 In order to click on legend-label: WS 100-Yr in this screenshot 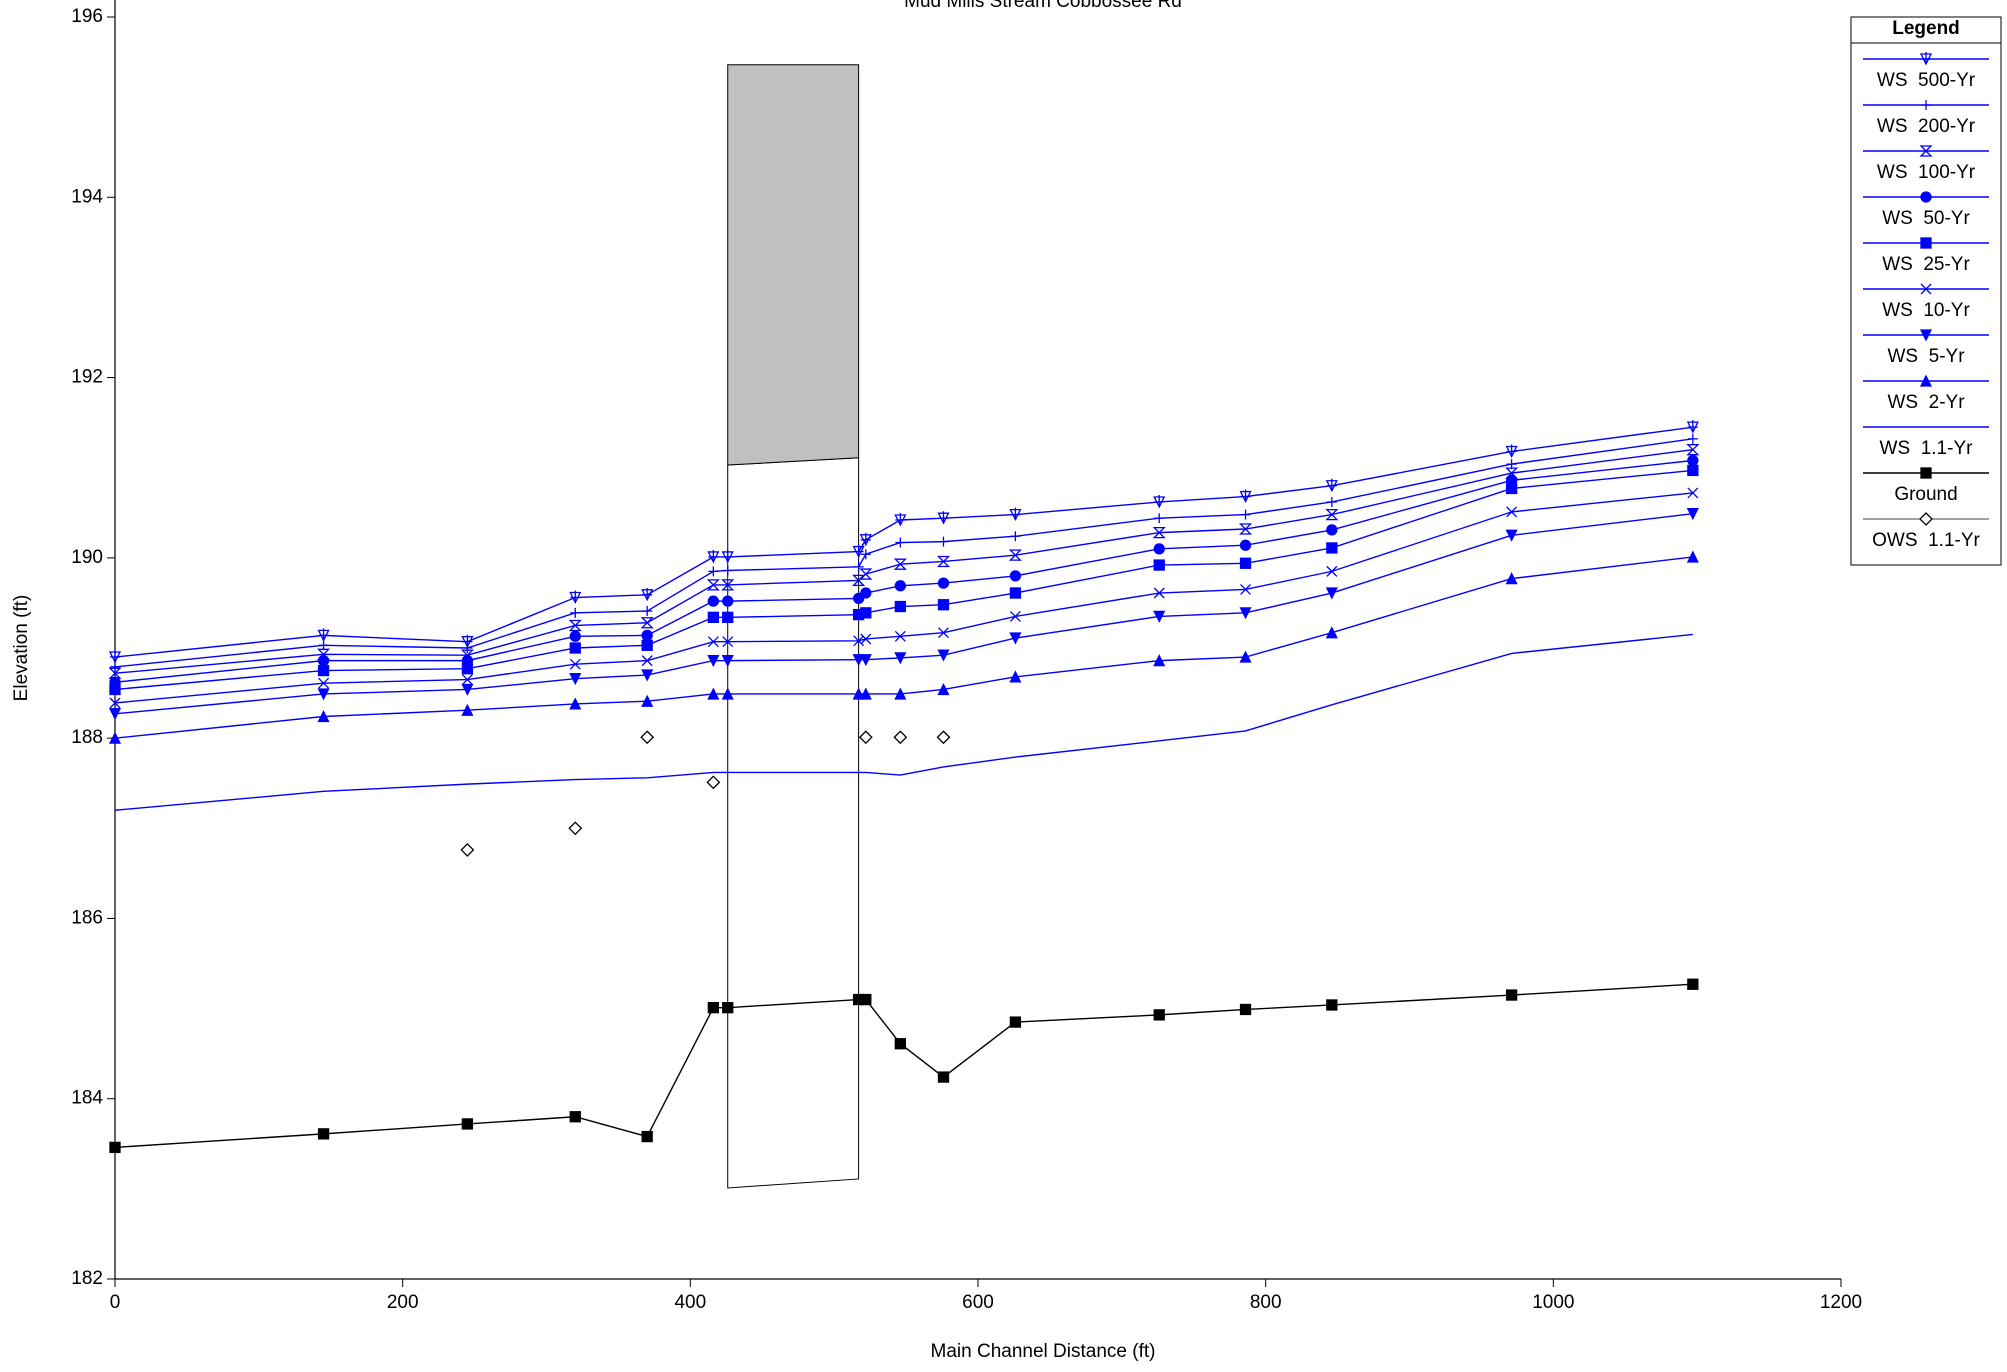, I will do `click(1926, 172)`.